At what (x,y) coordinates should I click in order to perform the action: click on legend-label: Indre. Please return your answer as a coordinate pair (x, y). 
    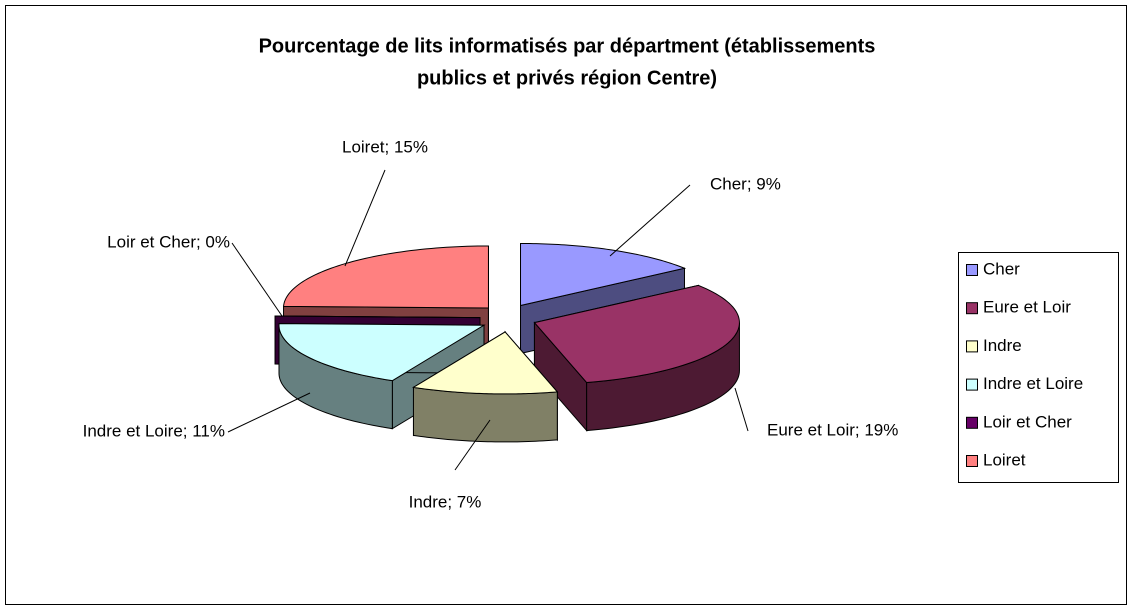
    Looking at the image, I should click on (1002, 345).